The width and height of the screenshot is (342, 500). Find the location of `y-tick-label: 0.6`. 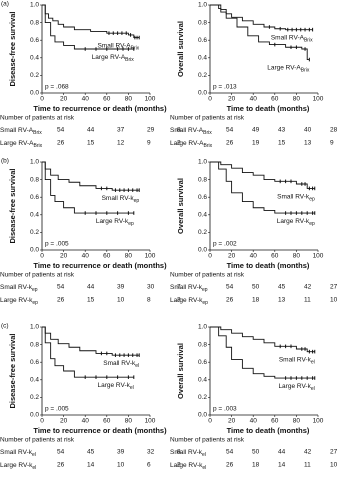

y-tick-label: 0.6 is located at coordinates (202, 40).